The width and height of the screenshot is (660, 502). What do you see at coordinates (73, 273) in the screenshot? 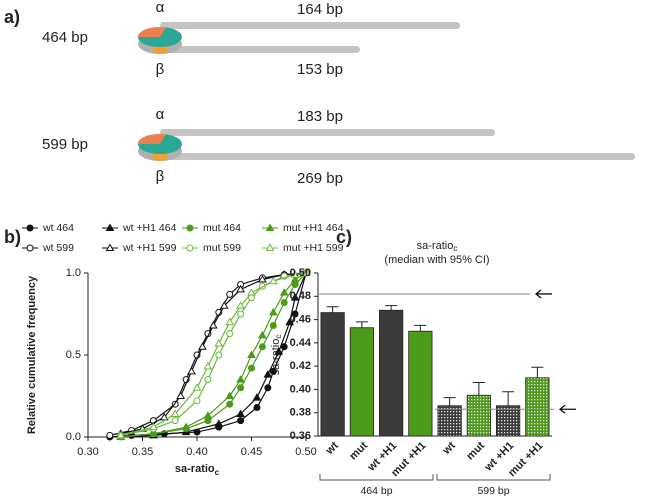
I see `y-tick-label: 1.0` at bounding box center [73, 273].